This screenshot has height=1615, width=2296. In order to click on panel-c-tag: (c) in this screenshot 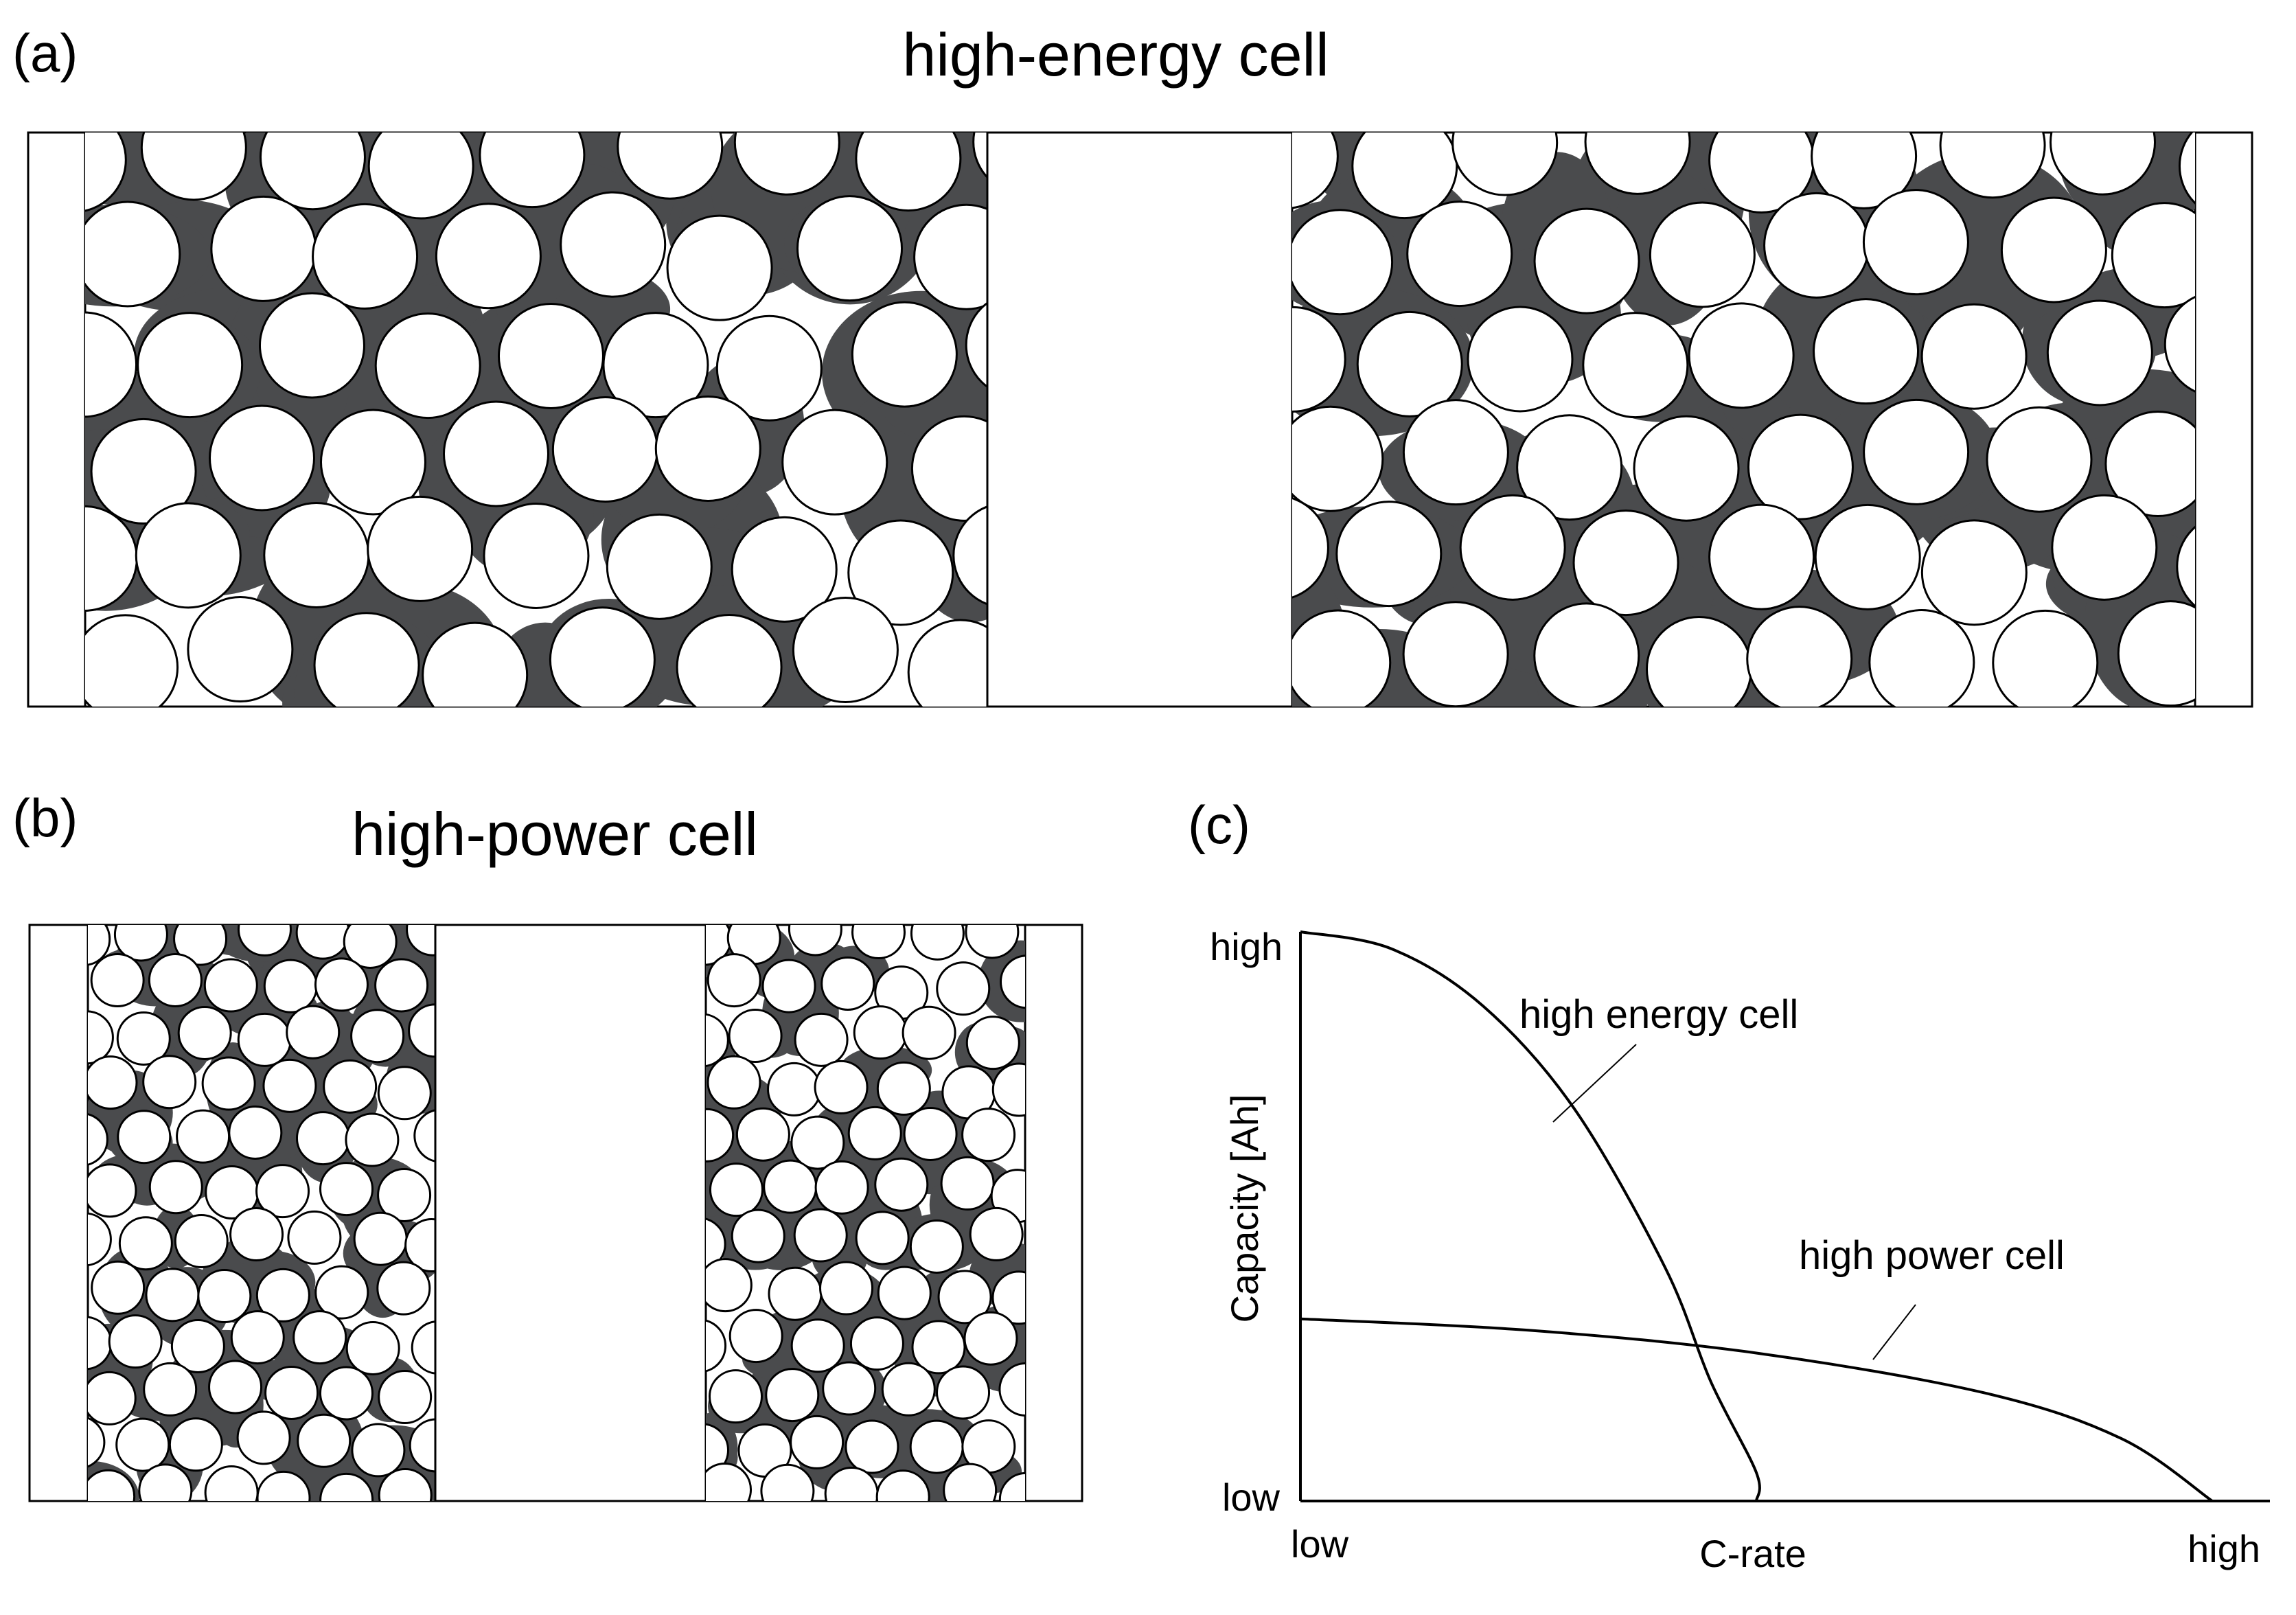, I will do `click(1219, 824)`.